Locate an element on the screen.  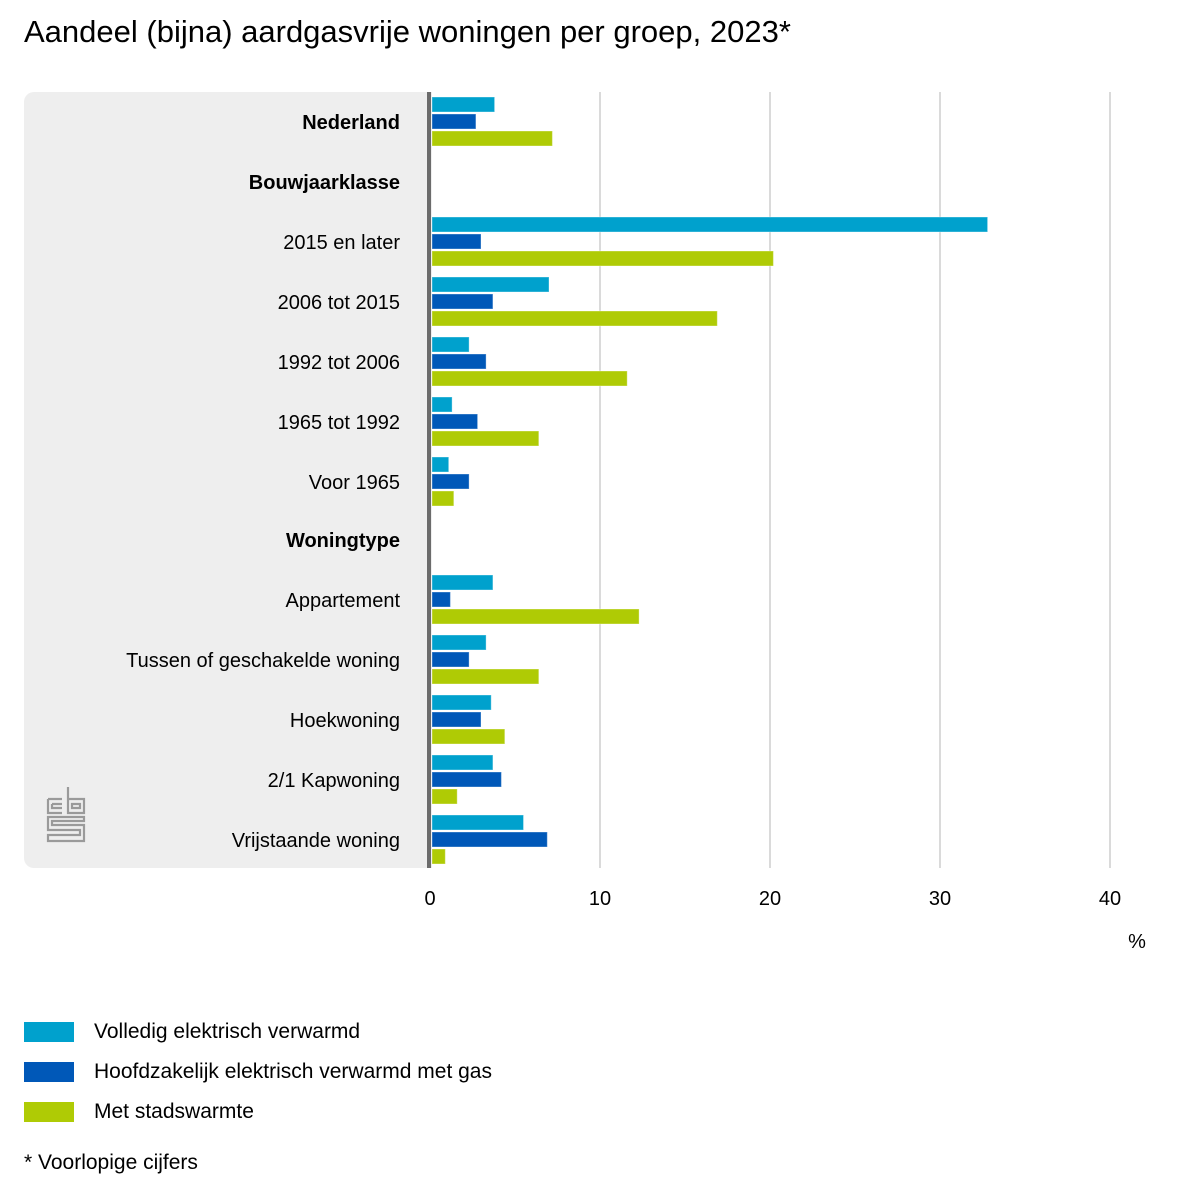
category-label: Appartement is located at coordinates (342, 601).